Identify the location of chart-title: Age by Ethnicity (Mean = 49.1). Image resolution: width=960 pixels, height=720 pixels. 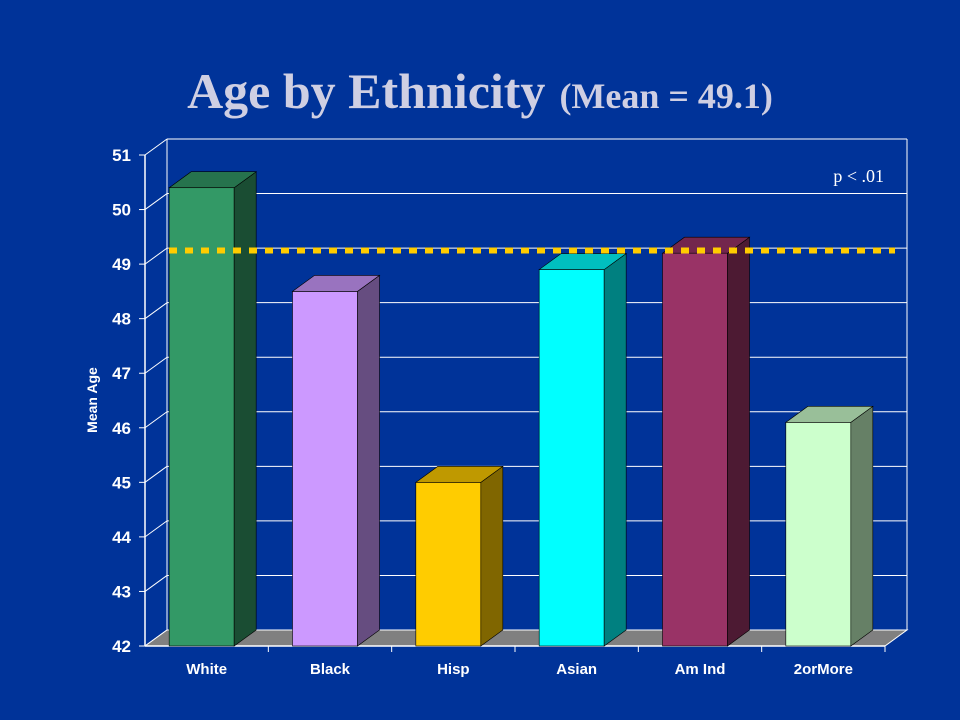
(480, 91).